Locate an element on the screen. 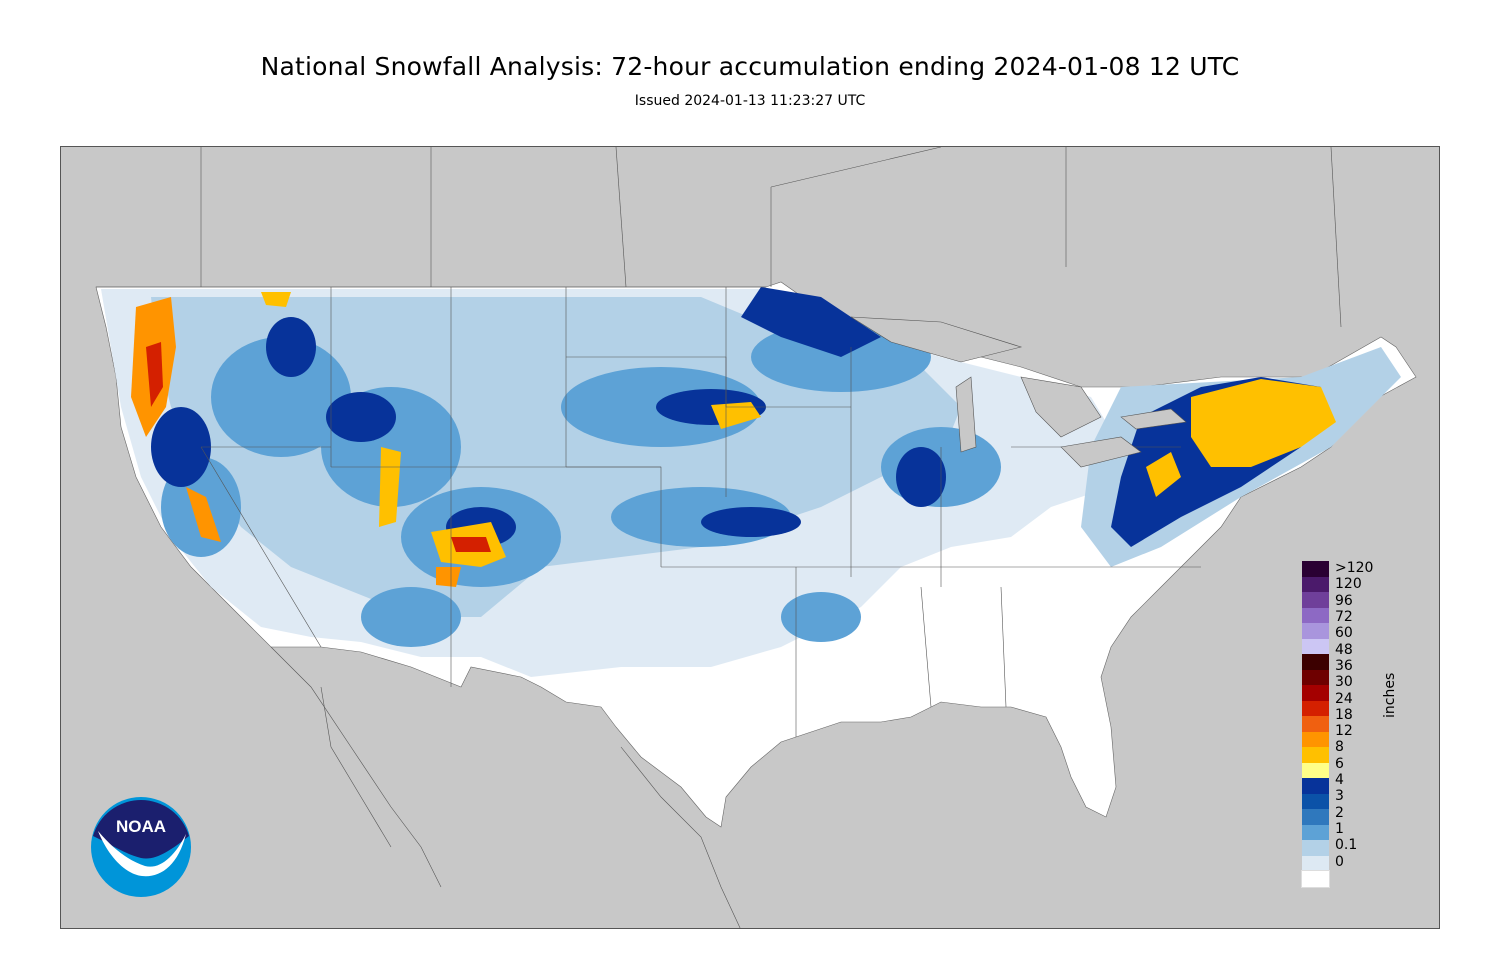 The image size is (1500, 978). legend-label: 120 is located at coordinates (1348, 584).